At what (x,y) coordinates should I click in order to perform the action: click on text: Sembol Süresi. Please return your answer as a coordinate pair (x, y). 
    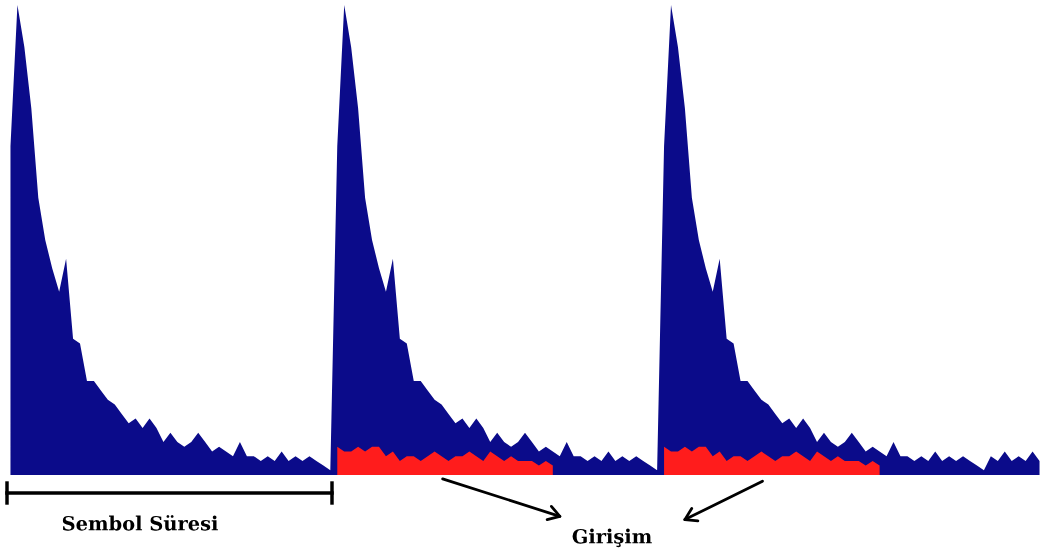
    Looking at the image, I should click on (140, 523).